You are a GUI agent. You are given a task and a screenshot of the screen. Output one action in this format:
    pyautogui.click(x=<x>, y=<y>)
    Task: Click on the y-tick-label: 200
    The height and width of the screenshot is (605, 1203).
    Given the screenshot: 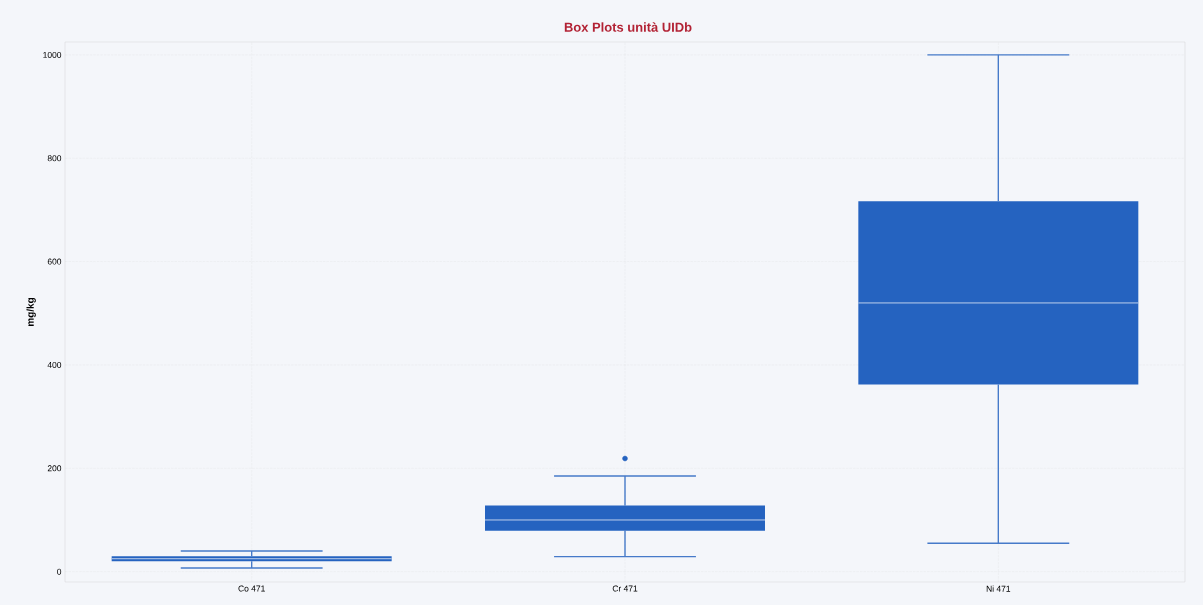 What is the action you would take?
    pyautogui.click(x=54, y=468)
    